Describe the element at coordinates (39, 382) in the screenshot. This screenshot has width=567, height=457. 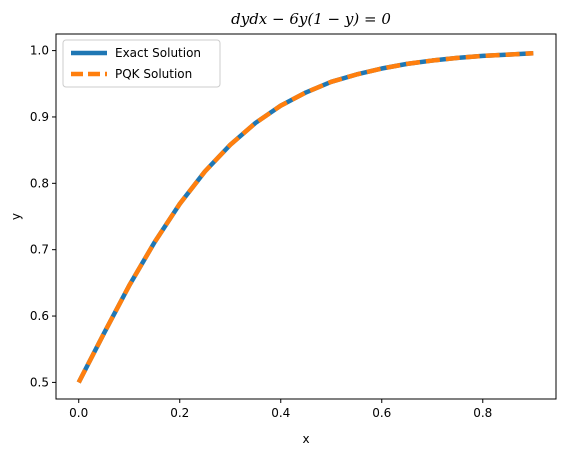
I see `y-tick-label: 0.5` at that location.